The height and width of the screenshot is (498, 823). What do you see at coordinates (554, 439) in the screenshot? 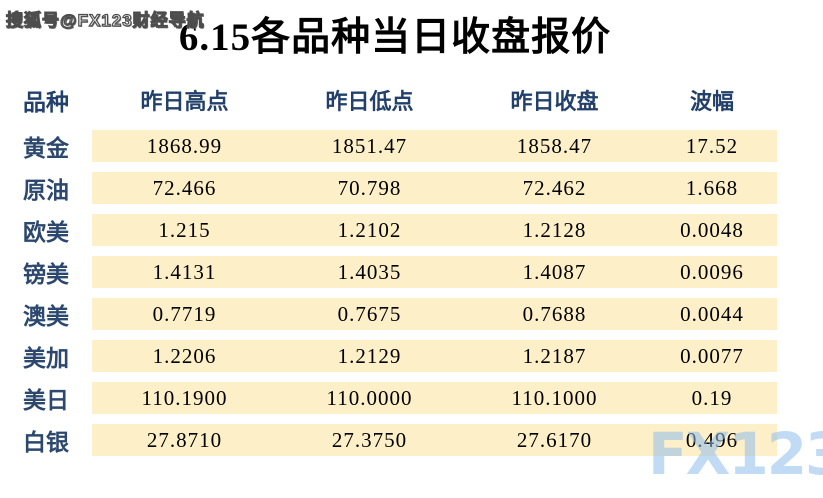
I see `cell-close: 27.6170` at bounding box center [554, 439].